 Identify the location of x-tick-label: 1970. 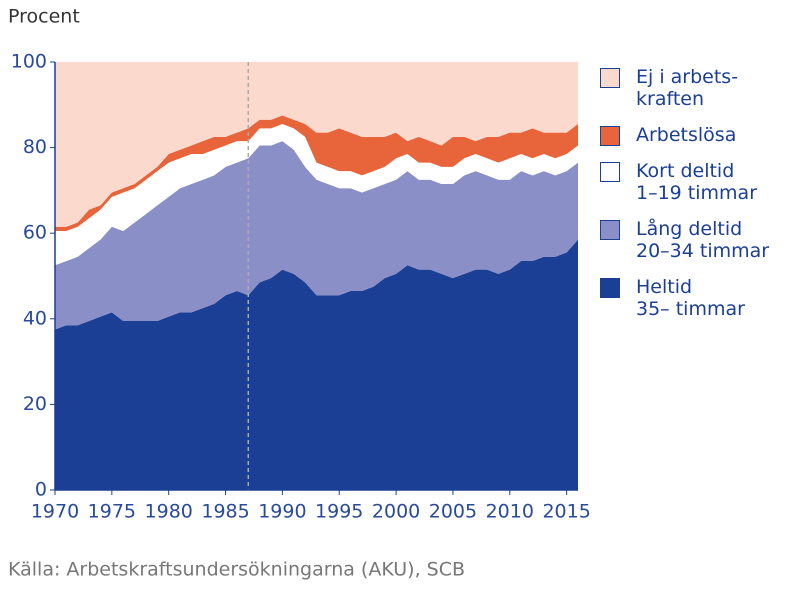
(55, 512).